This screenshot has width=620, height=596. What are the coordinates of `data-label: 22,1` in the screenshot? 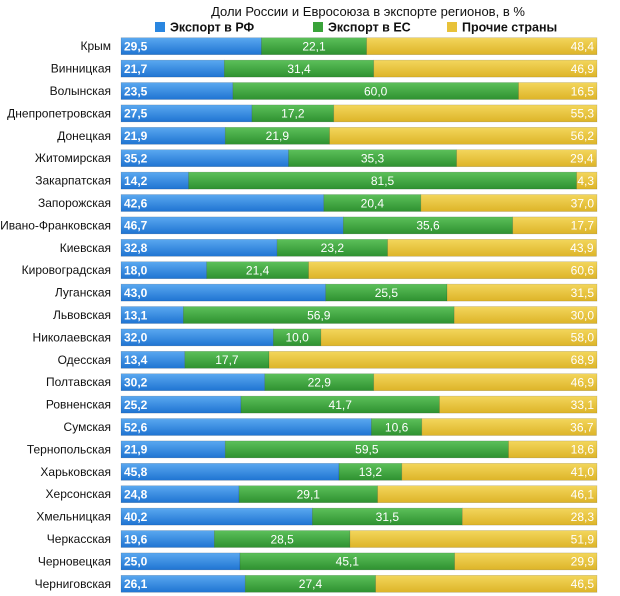 It's located at (314, 47).